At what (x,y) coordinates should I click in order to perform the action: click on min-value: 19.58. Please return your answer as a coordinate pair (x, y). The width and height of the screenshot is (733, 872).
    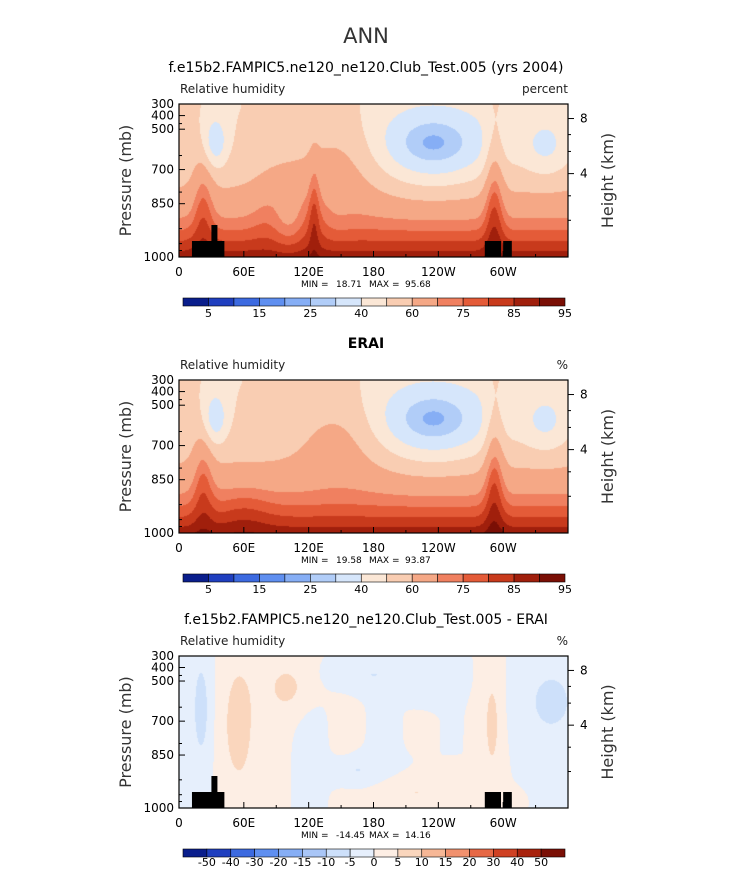
    Looking at the image, I should click on (349, 561).